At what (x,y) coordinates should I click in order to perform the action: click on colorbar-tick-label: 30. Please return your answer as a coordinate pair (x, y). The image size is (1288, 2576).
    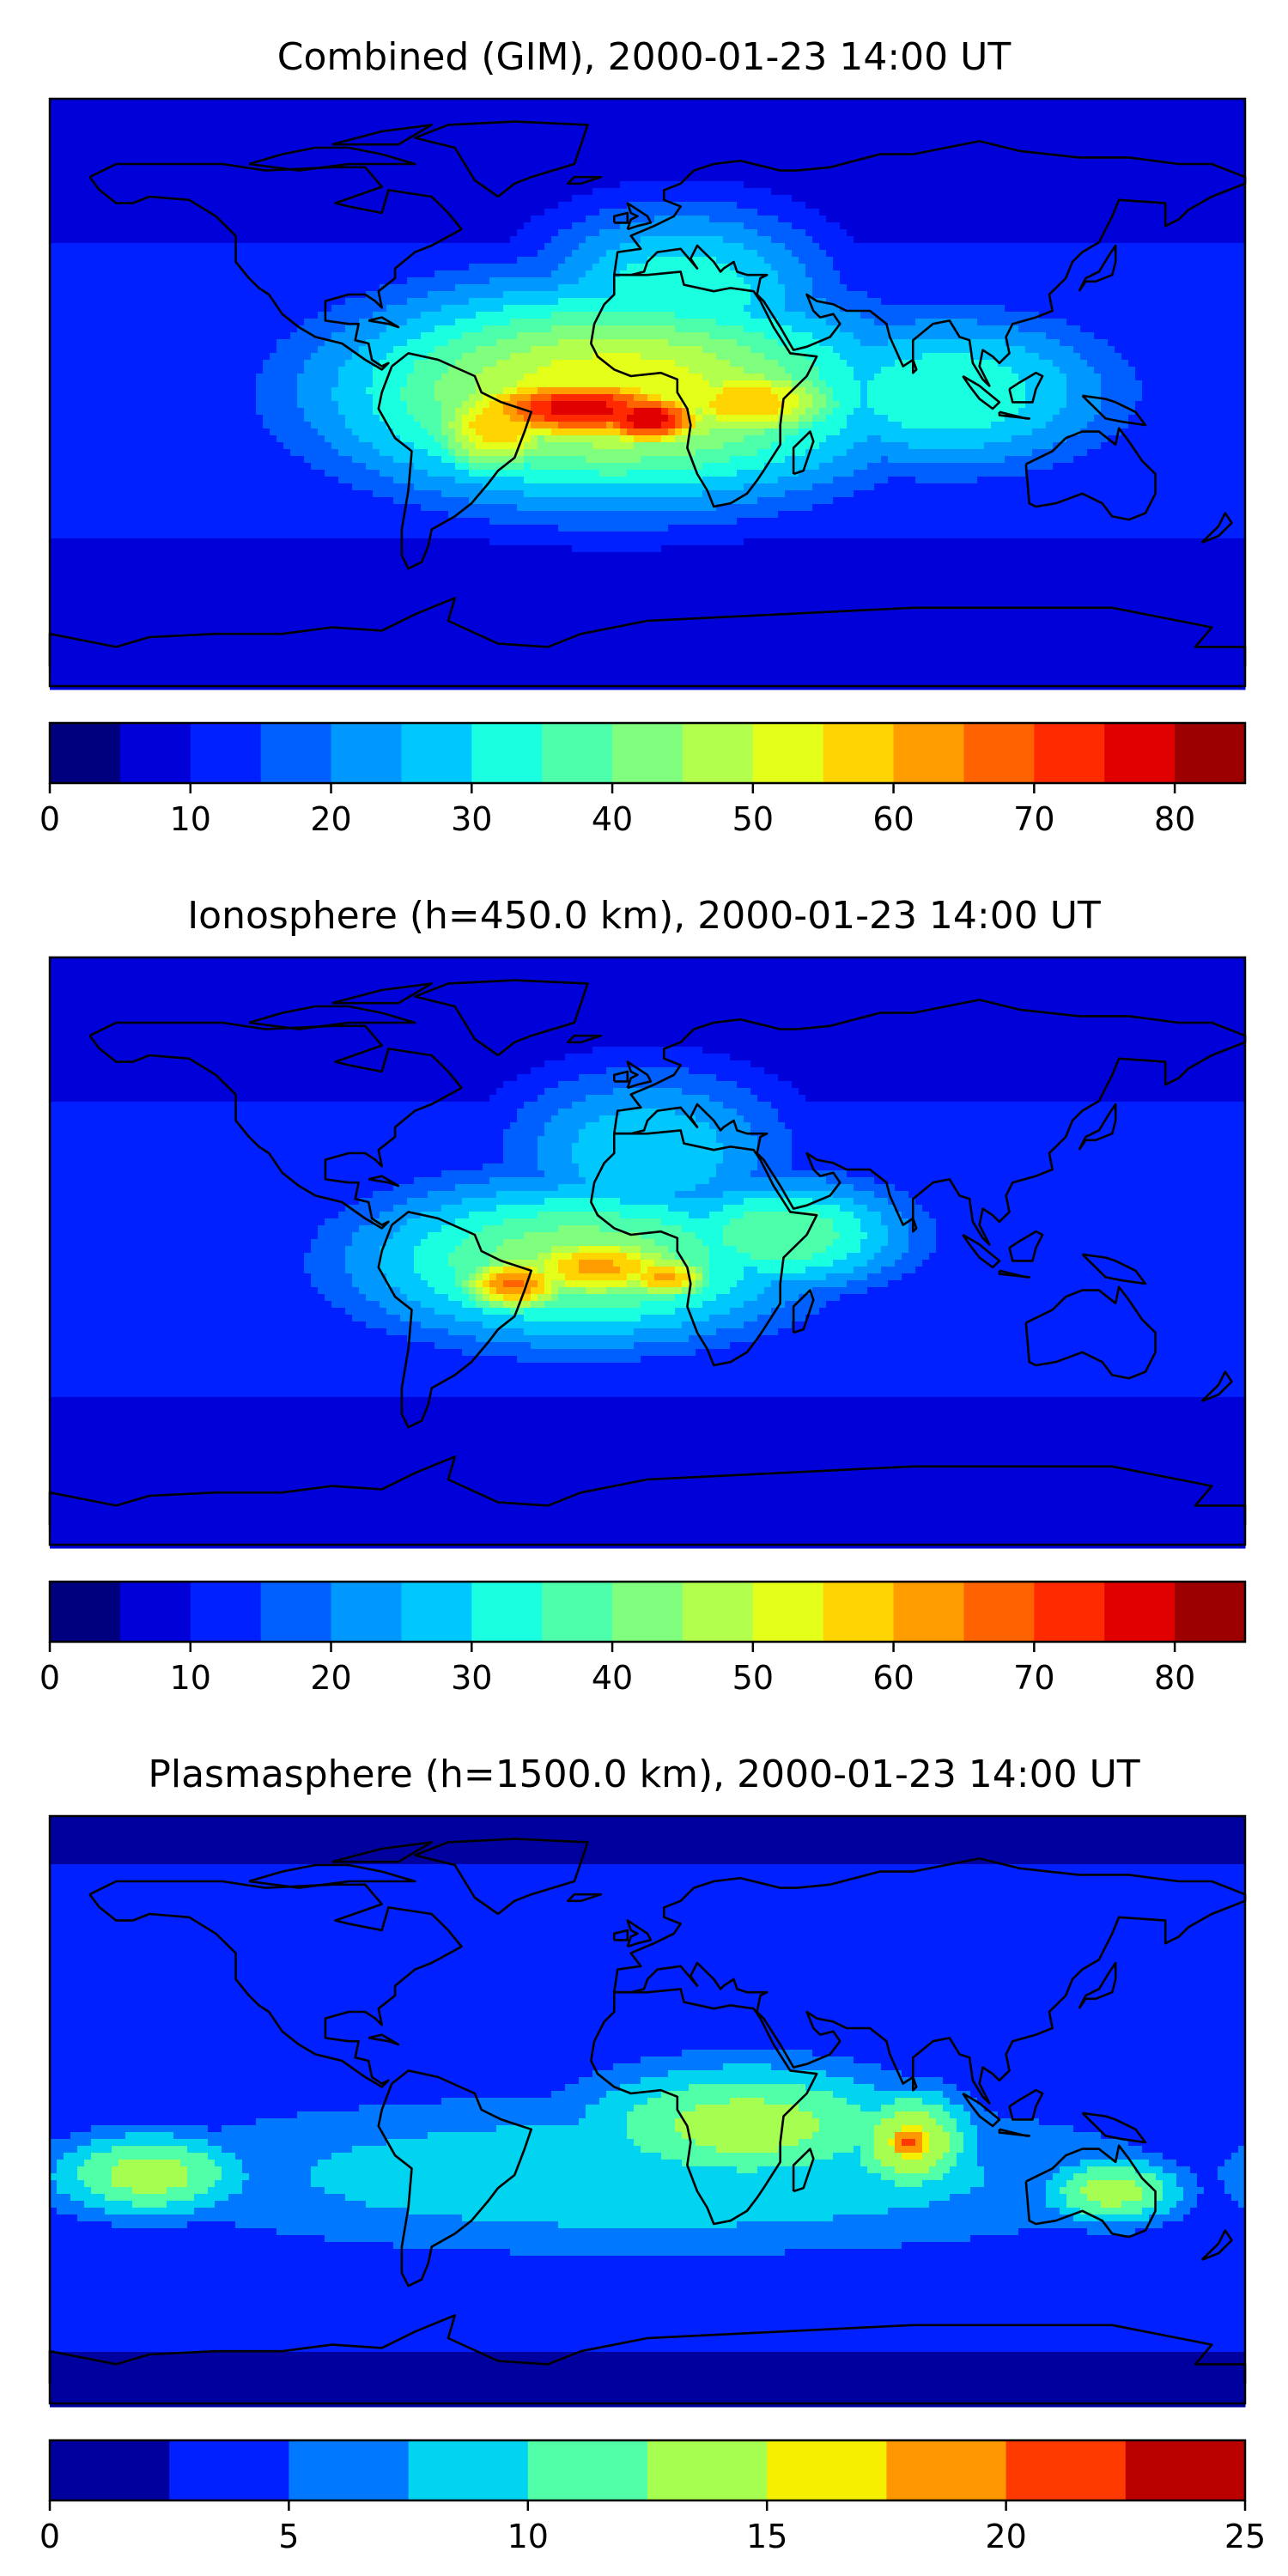
    Looking at the image, I should click on (472, 1678).